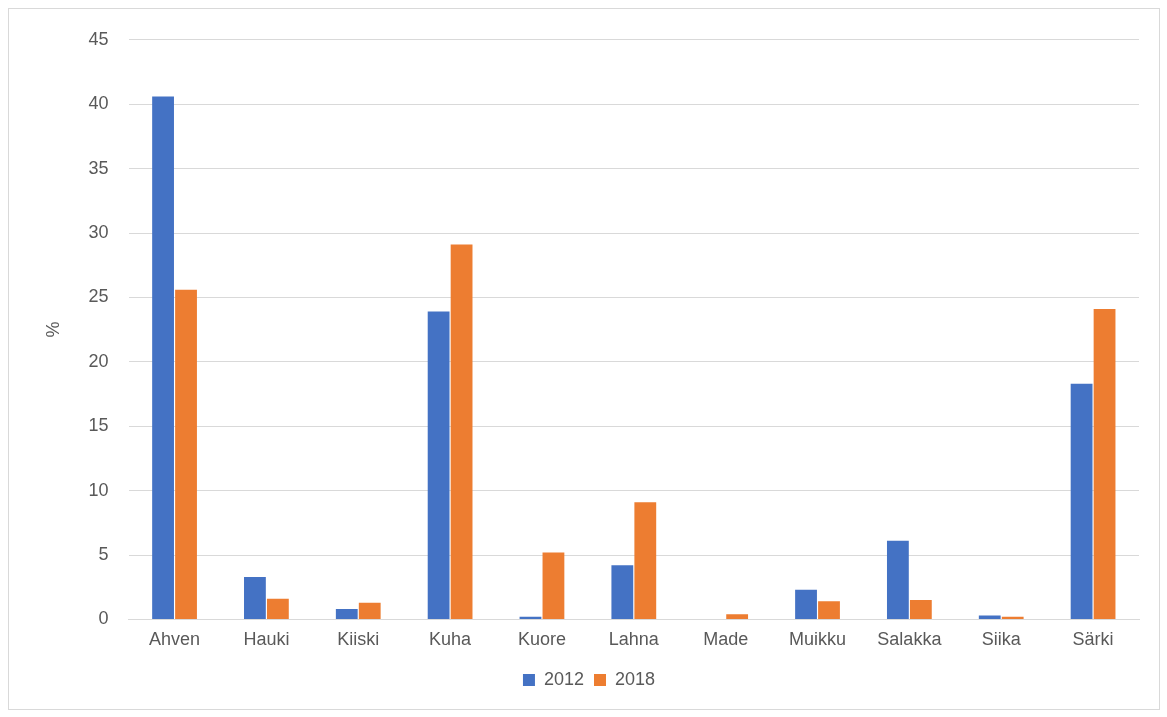 The height and width of the screenshot is (717, 1167). Describe the element at coordinates (52, 329) in the screenshot. I see `y-axis-title: %` at that location.